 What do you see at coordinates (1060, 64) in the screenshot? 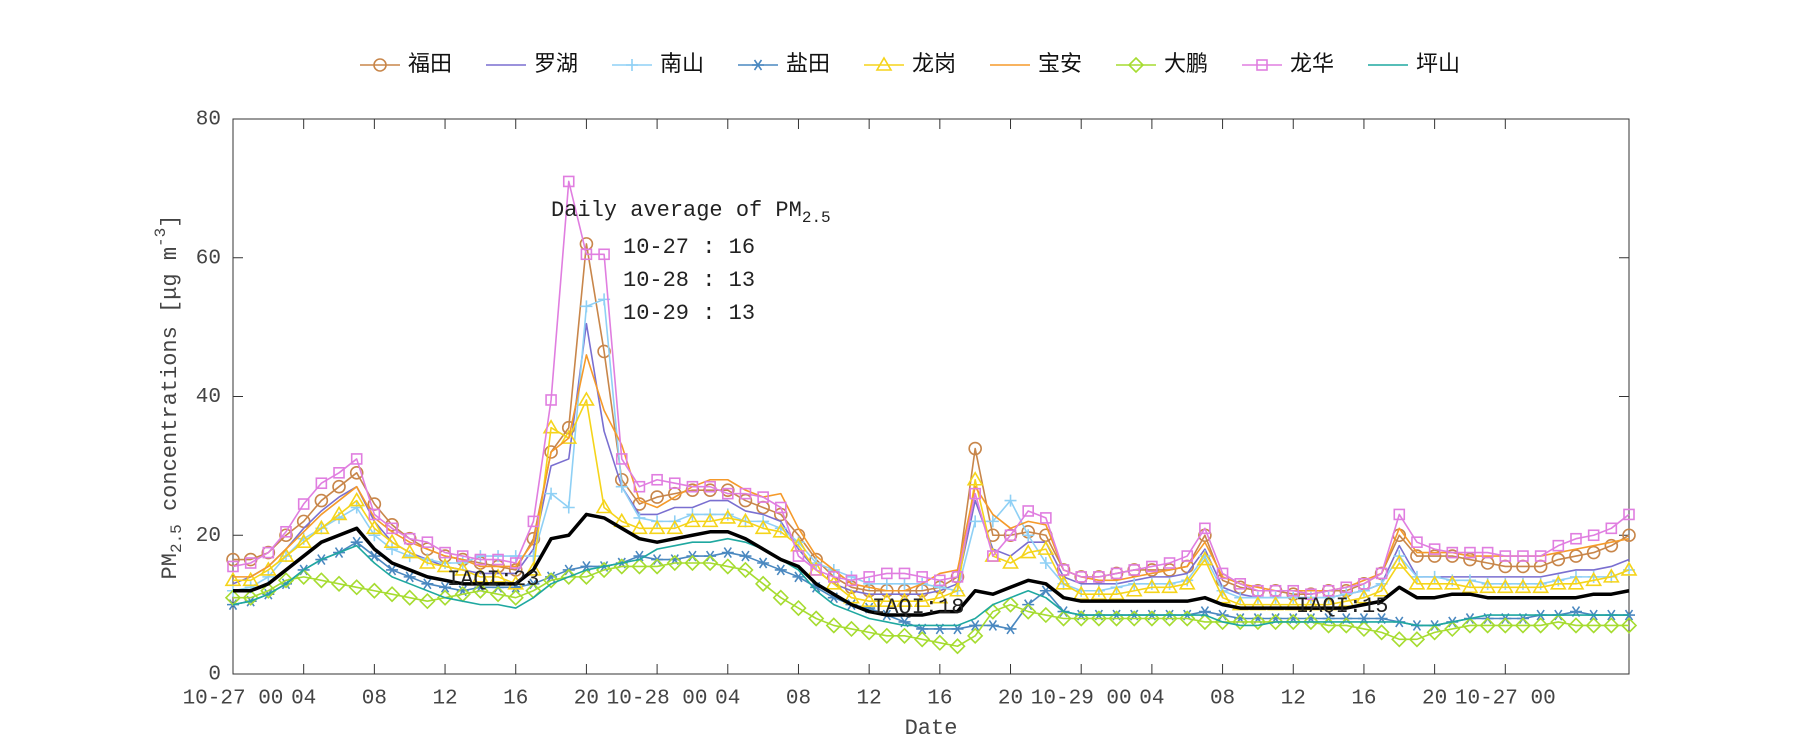
I see `legend-label: 宝安` at bounding box center [1060, 64].